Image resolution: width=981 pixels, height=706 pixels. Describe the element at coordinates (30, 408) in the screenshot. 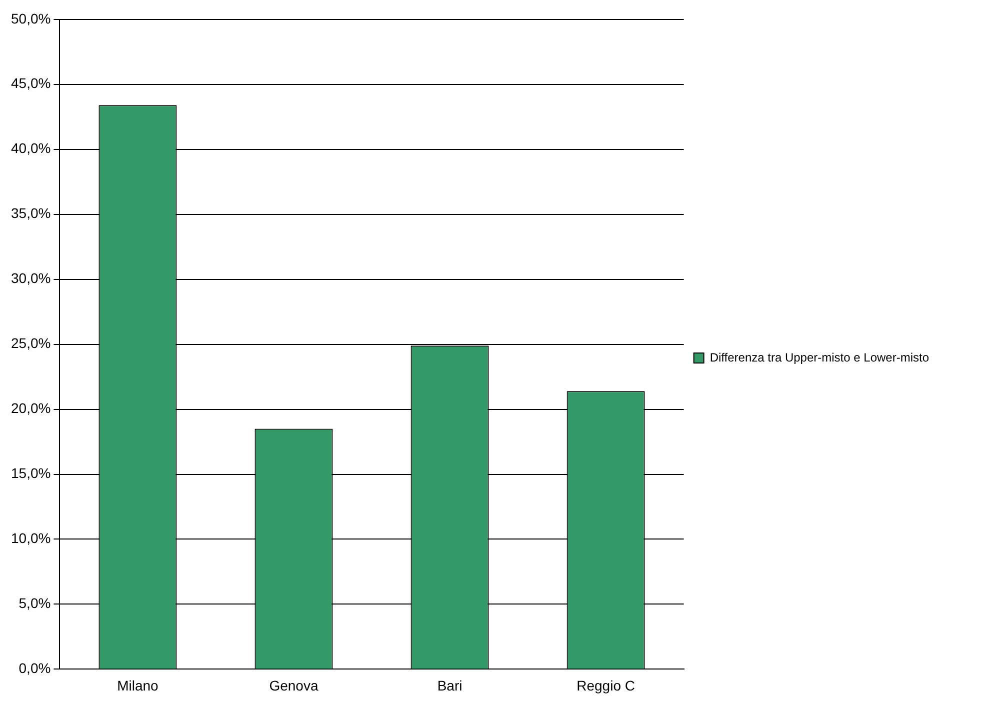

I see `y-tick-label: 20,0%` at that location.